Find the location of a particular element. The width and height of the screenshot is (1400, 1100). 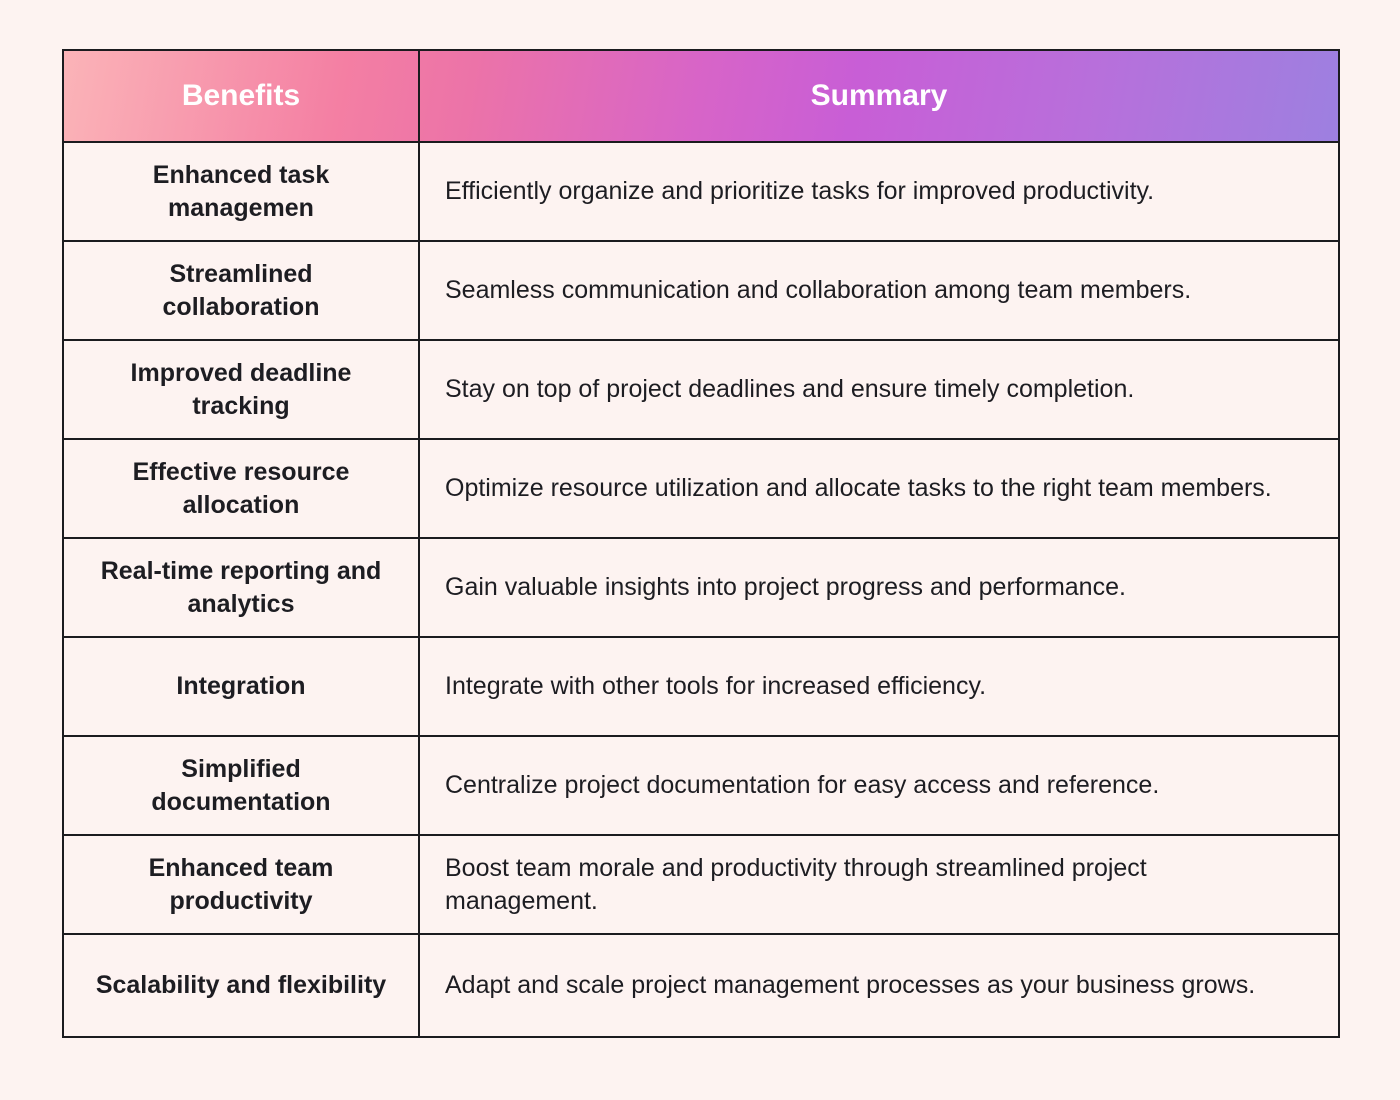

header-benefits: Benefits is located at coordinates (241, 96).